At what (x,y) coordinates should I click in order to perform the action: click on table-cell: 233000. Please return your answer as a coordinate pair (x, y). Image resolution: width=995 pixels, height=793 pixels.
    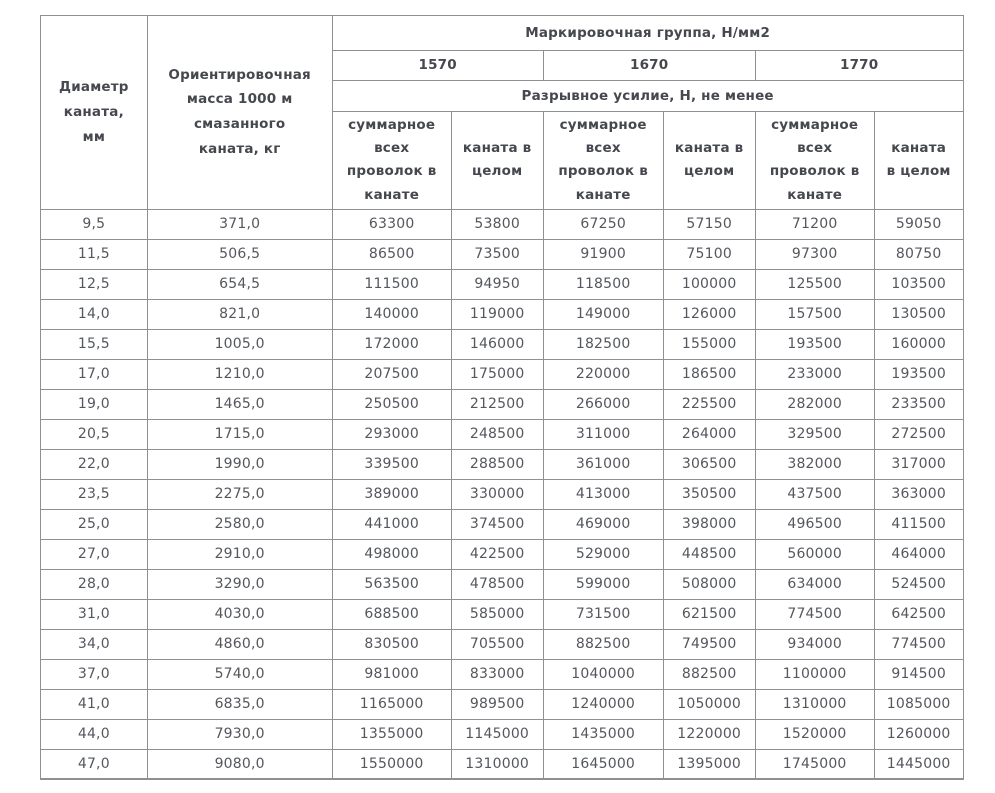
    Looking at the image, I should click on (814, 374).